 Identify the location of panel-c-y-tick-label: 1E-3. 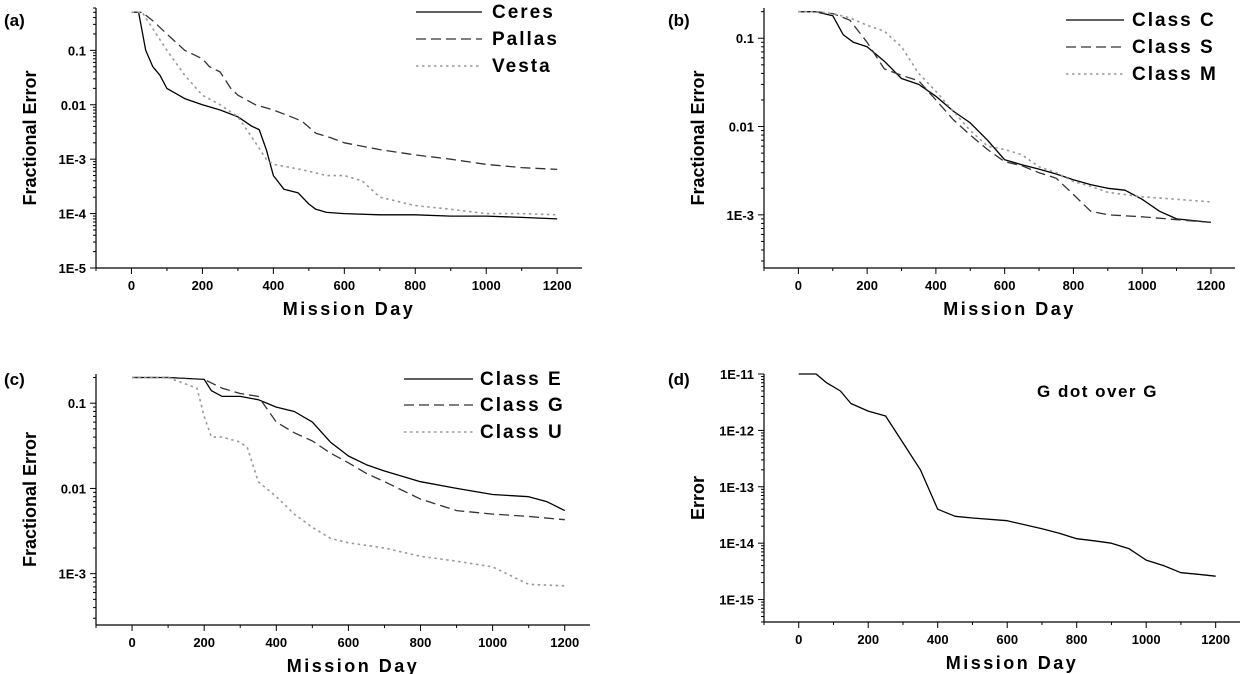
(72, 574).